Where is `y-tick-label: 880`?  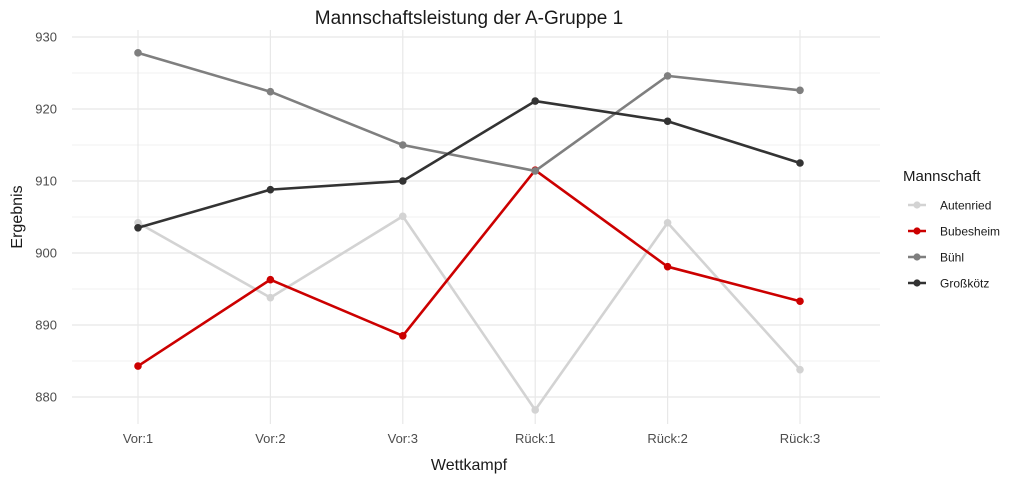
y-tick-label: 880 is located at coordinates (46, 397).